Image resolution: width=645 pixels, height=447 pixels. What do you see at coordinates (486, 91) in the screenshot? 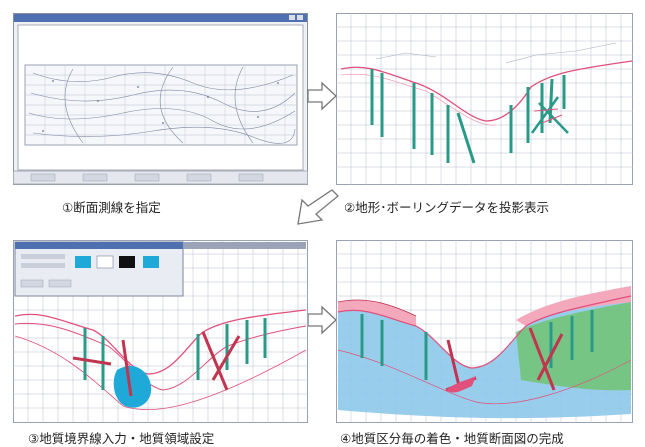
I see `terrain-line` at bounding box center [486, 91].